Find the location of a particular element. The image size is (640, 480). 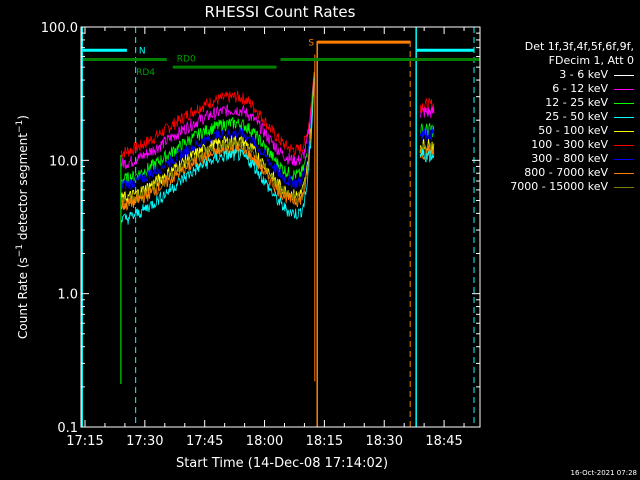

legend-item-5: 50 - 100 keV is located at coordinates (559, 131).